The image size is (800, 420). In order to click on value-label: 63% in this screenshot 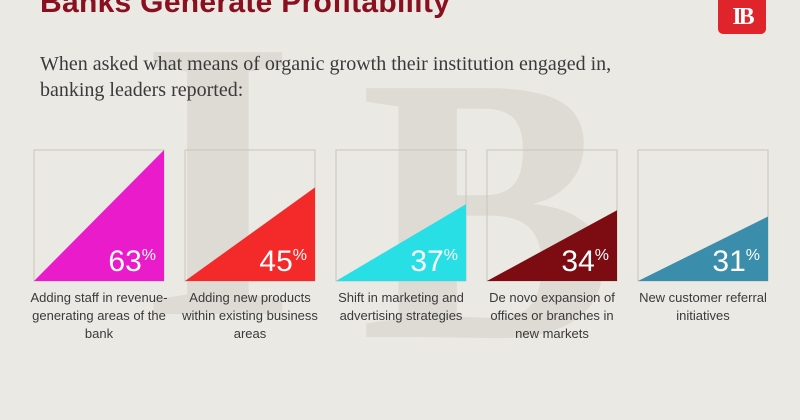, I will do `click(132, 261)`.